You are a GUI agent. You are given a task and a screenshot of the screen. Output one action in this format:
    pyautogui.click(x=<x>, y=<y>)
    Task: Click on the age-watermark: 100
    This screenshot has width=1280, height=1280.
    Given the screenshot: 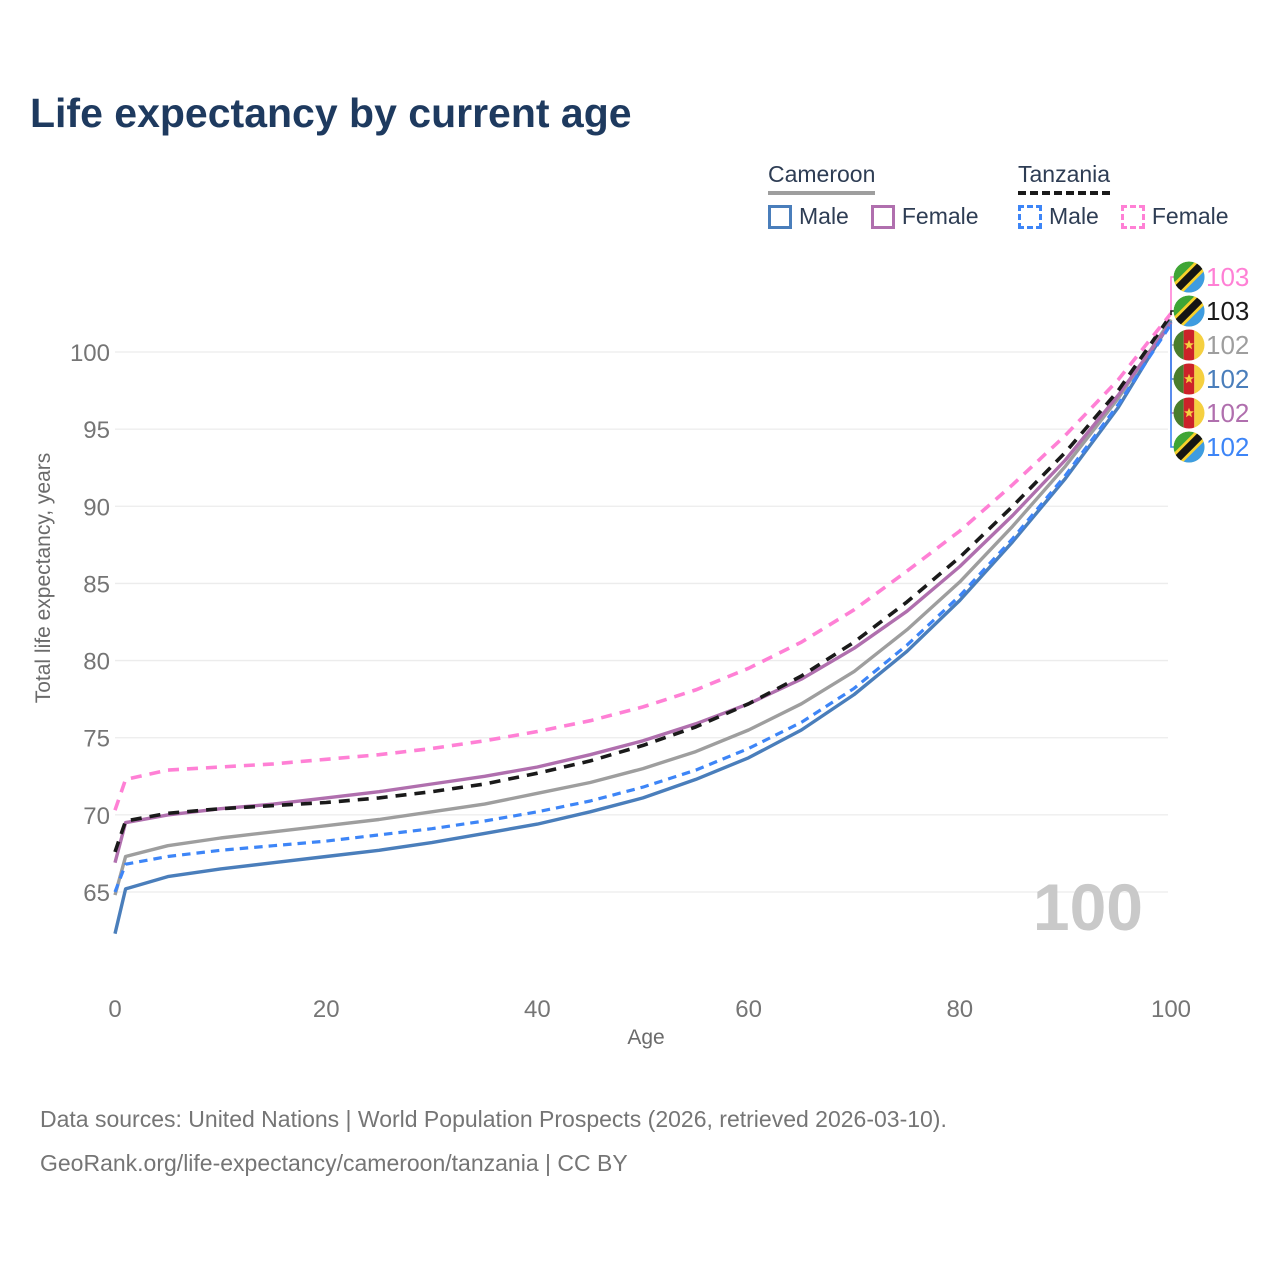 What is the action you would take?
    pyautogui.click(x=1087, y=907)
    